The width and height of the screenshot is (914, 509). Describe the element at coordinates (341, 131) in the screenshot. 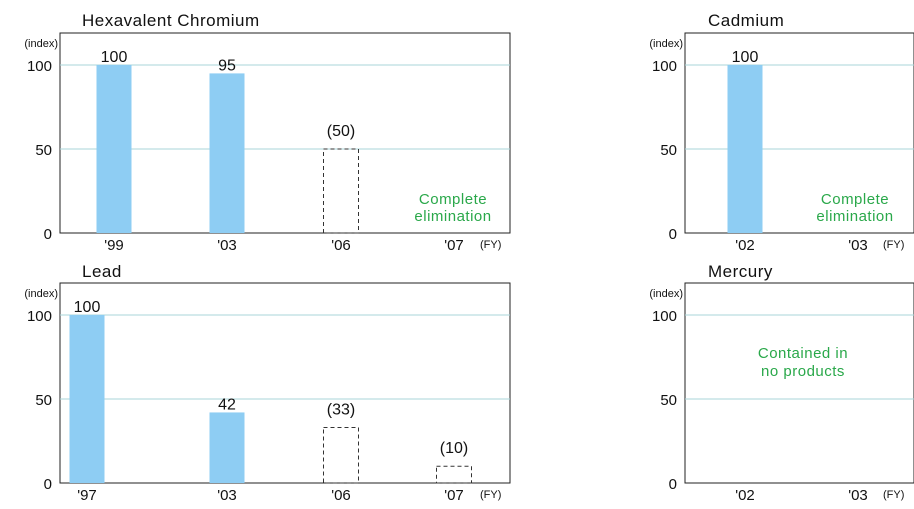

I see `data-label: (50)` at that location.